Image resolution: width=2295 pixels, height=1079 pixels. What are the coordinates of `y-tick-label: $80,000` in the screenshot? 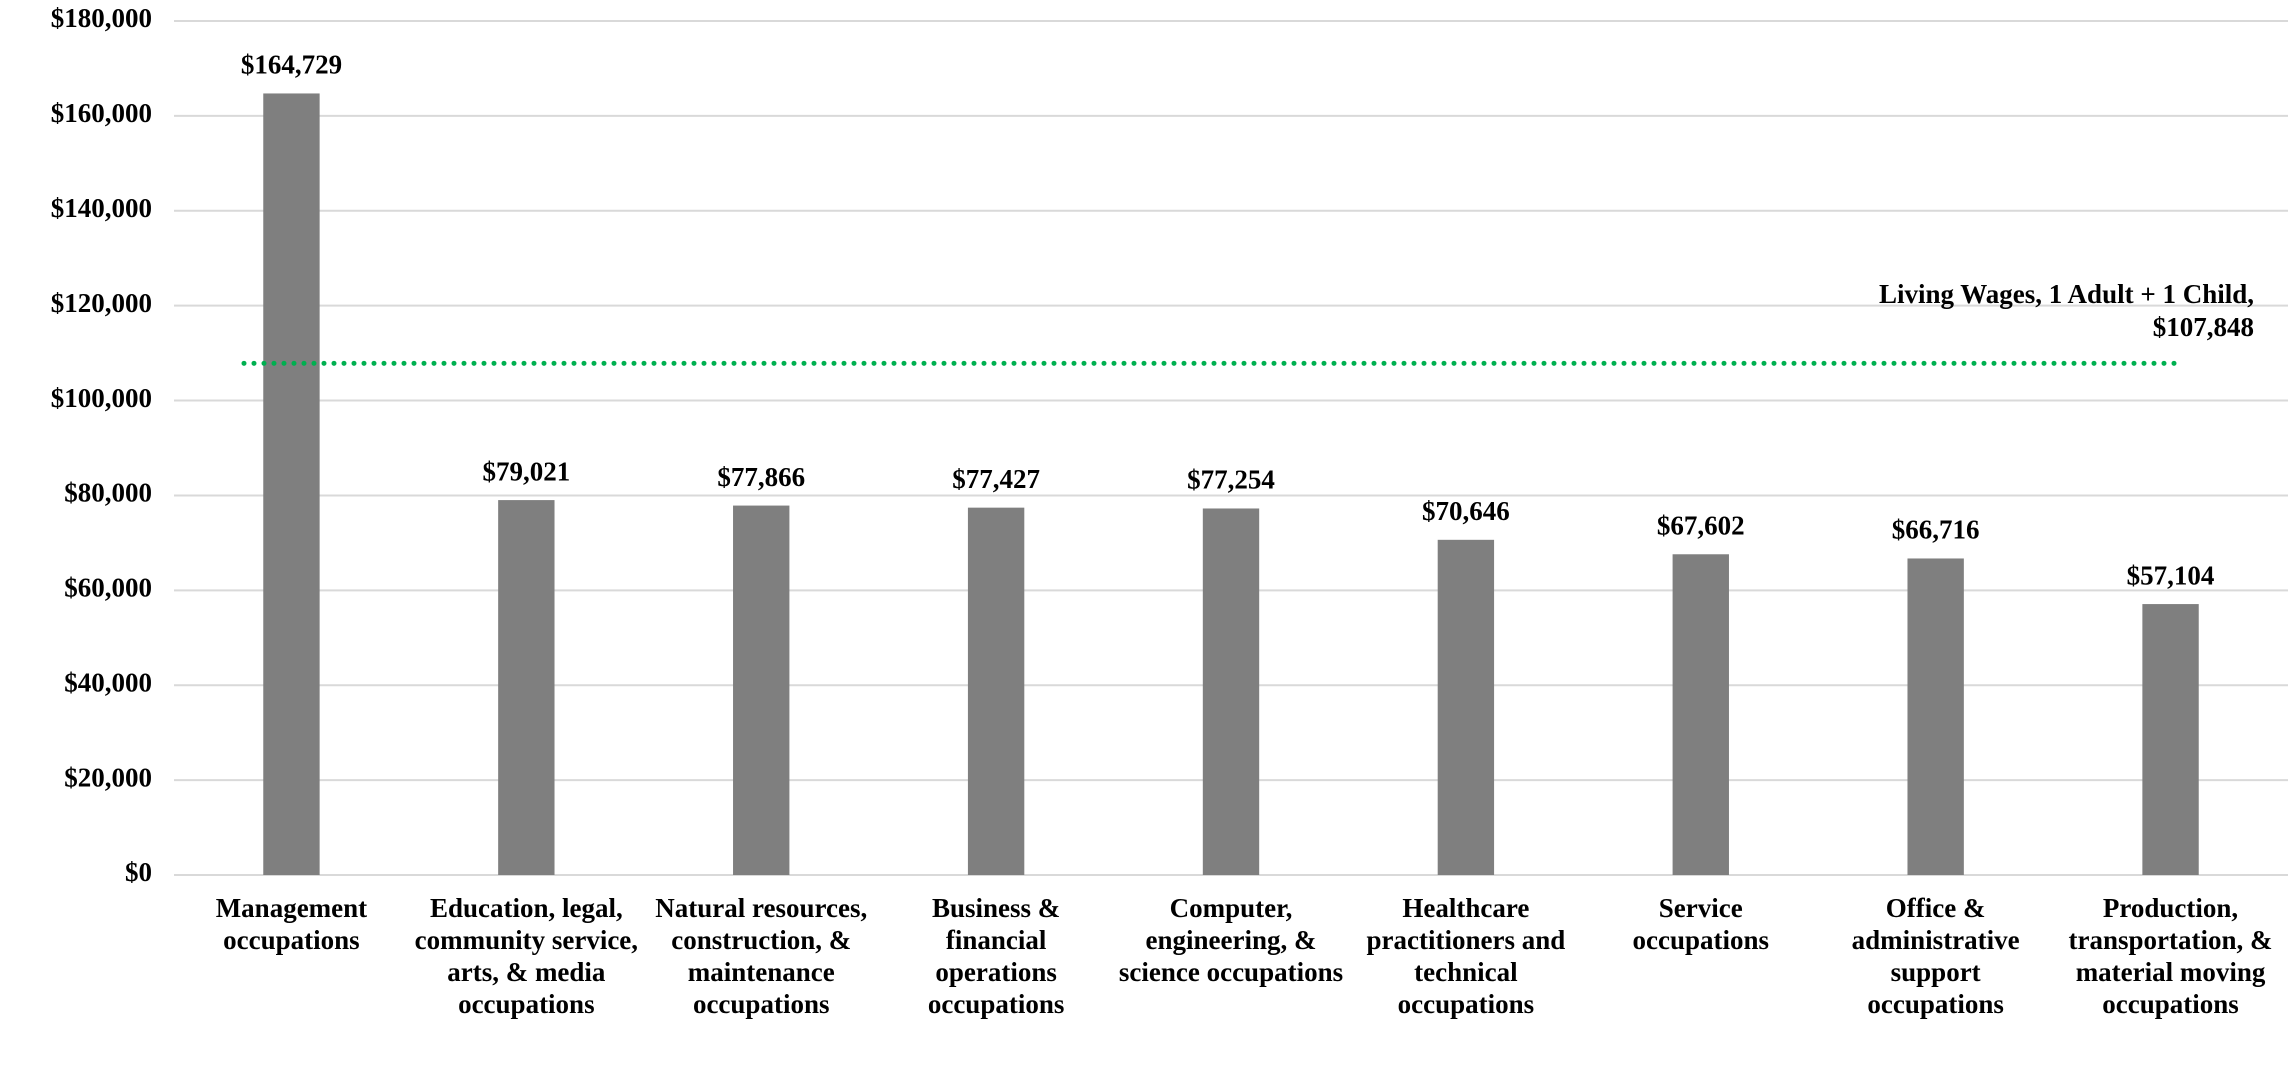 It's located at (108, 493).